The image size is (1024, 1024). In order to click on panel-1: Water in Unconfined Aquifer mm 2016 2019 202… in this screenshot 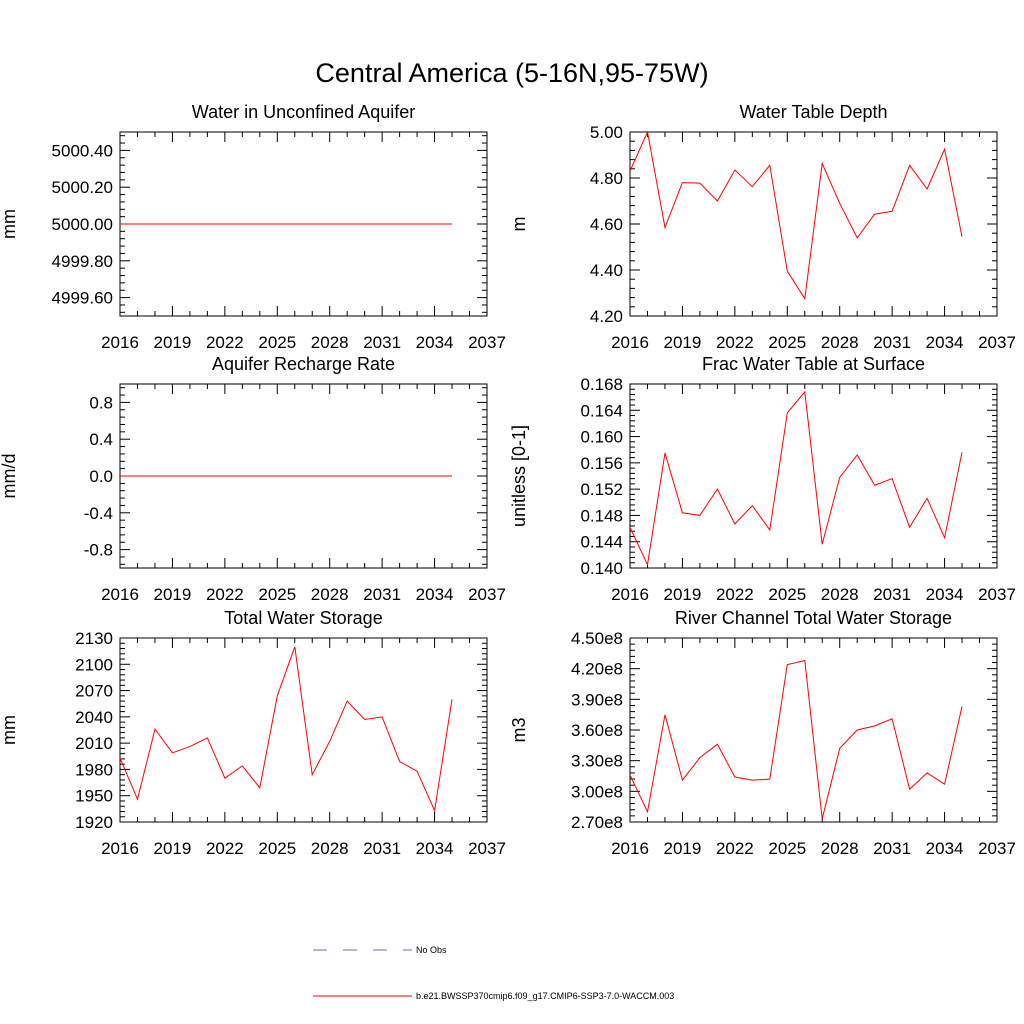, I will do `click(253, 227)`.